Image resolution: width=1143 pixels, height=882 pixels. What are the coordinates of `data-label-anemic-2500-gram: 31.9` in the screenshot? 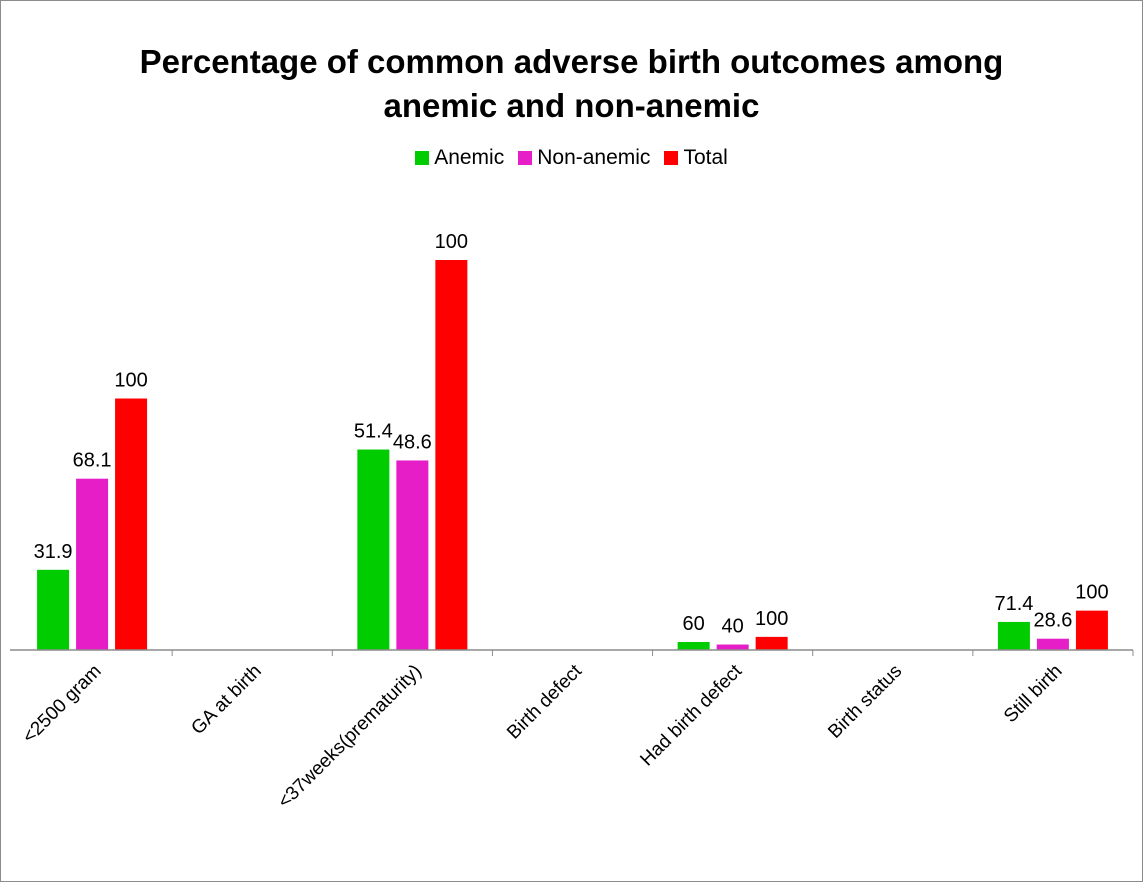 It's located at (53, 552).